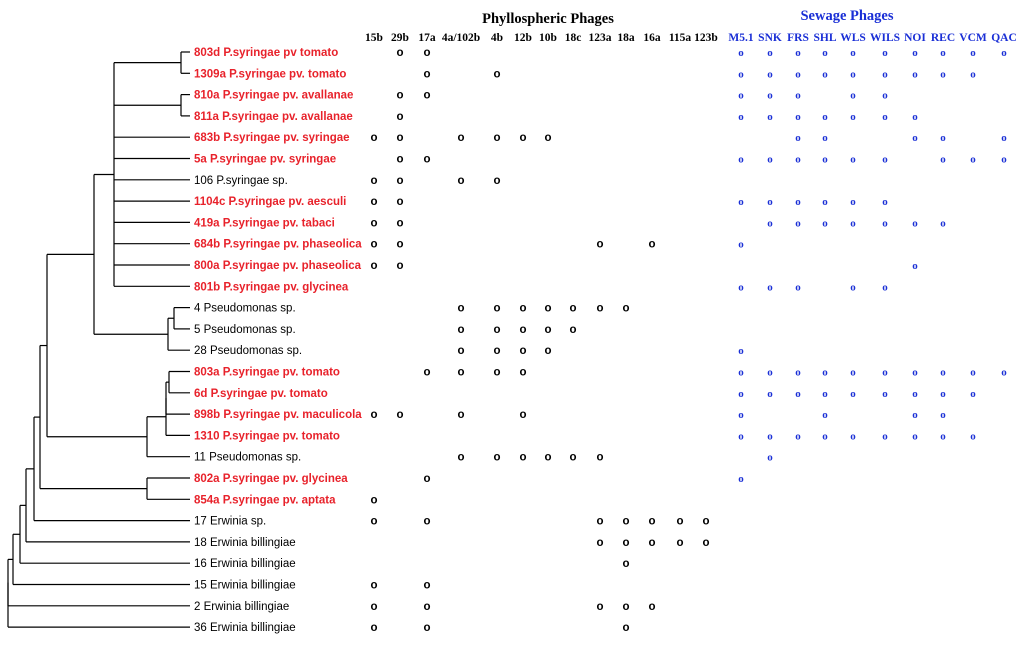 This screenshot has width=1024, height=649. Describe the element at coordinates (241, 607) in the screenshot. I see `strain-label: 2 Erwinia billingiae` at that location.